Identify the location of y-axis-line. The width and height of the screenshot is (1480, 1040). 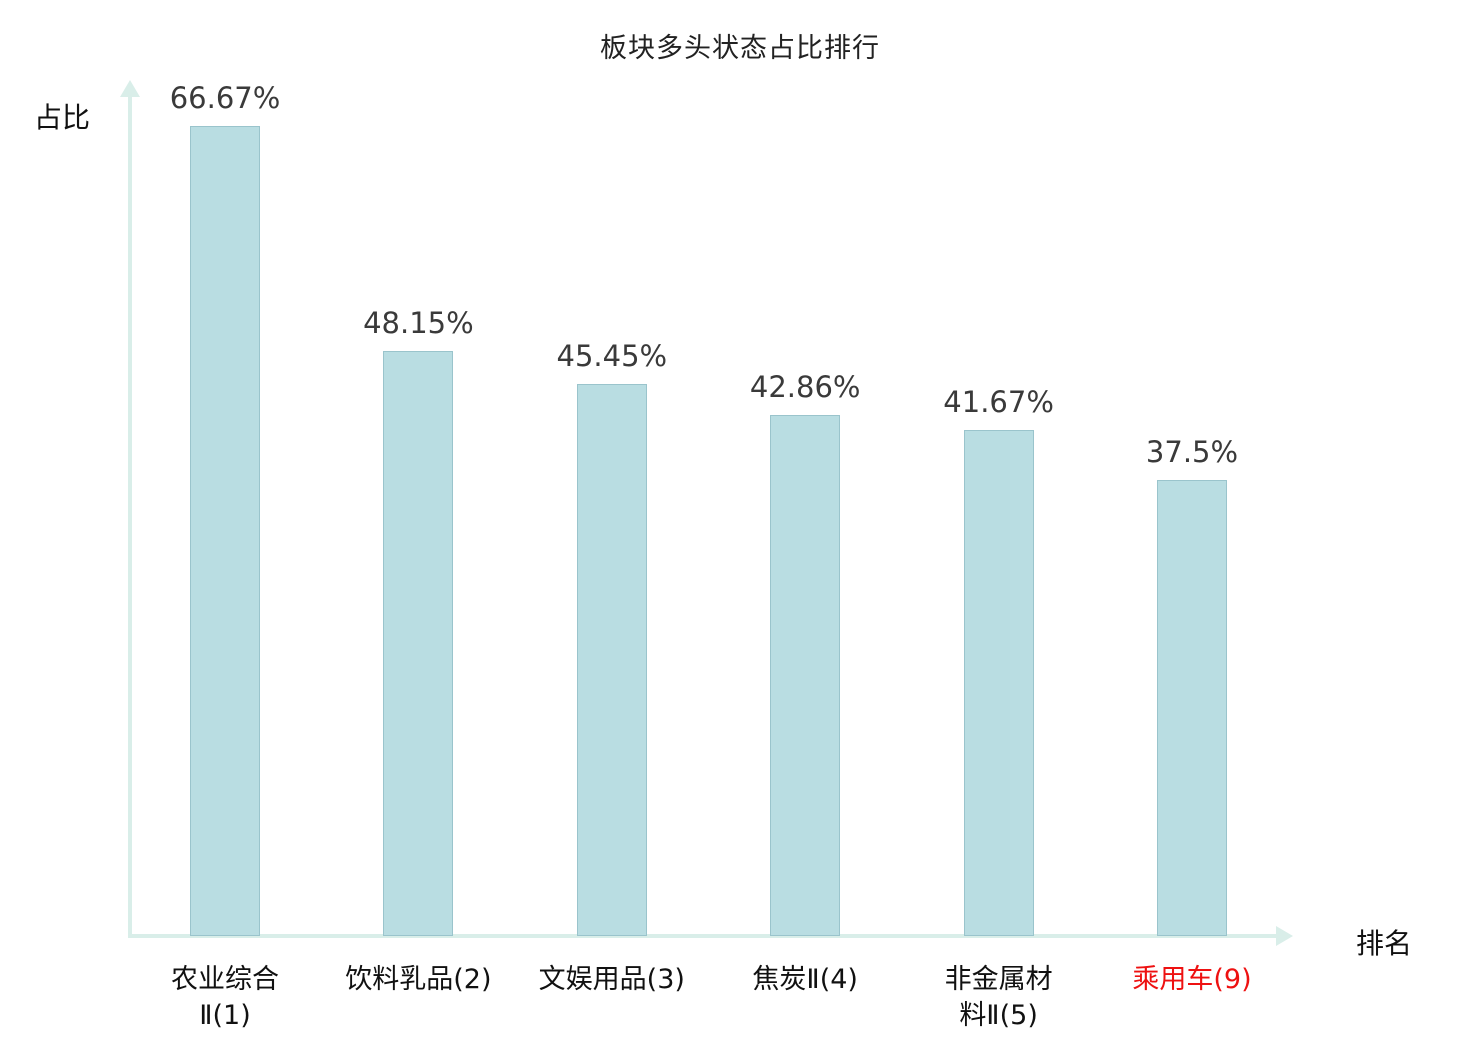
(130, 516).